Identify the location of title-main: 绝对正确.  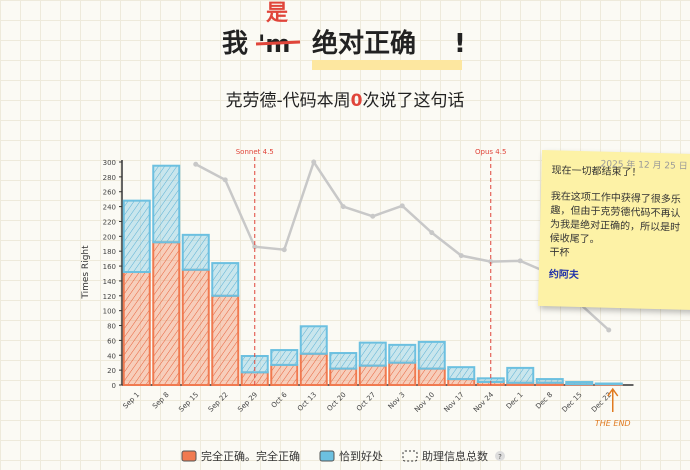
(364, 43).